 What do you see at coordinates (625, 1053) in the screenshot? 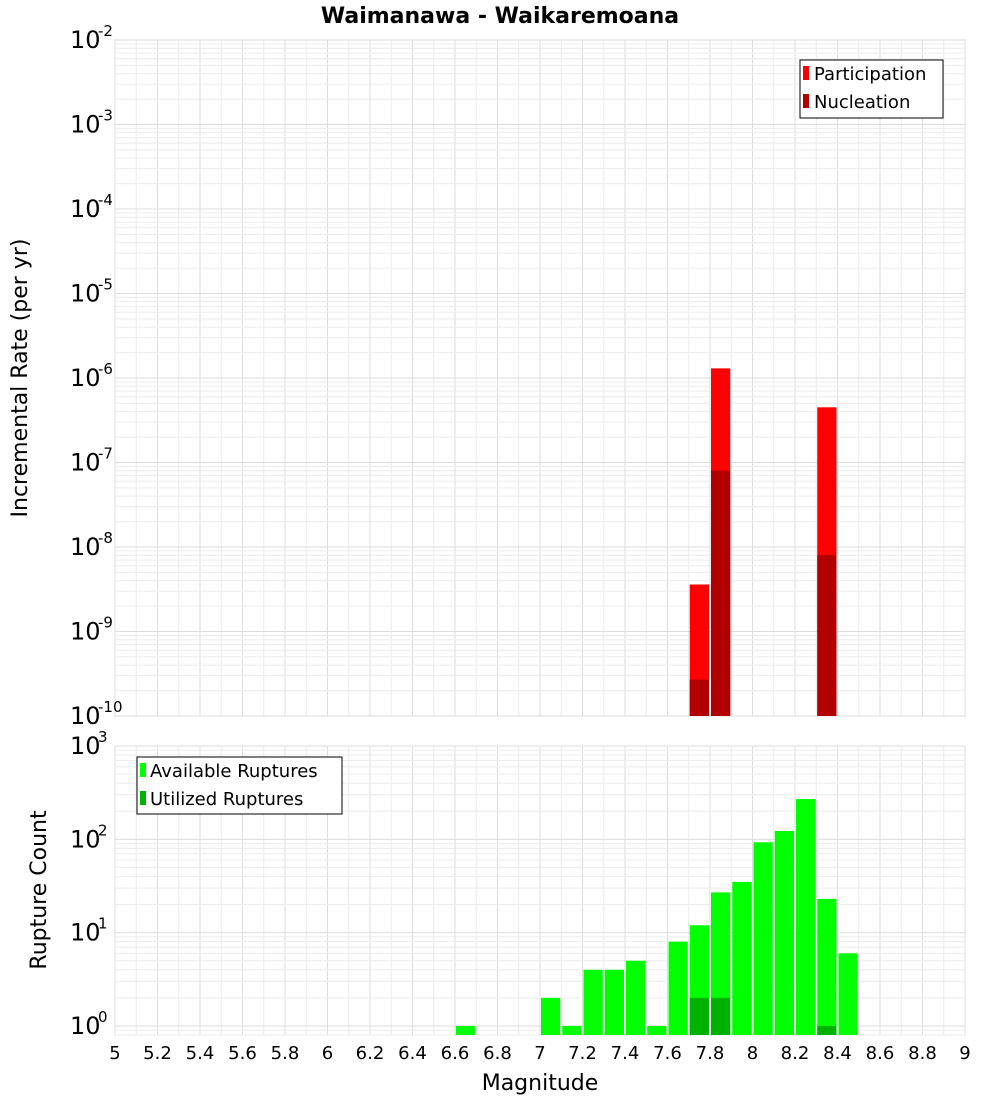
I see `x-tick-label: 7.4` at bounding box center [625, 1053].